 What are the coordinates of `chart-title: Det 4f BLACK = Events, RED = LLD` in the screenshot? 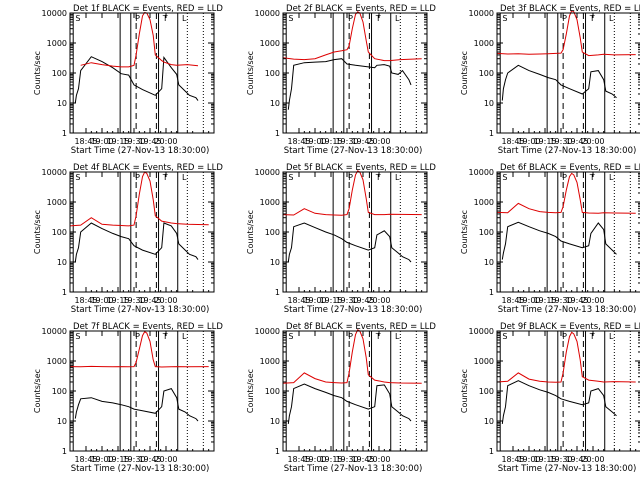 It's located at (148, 168).